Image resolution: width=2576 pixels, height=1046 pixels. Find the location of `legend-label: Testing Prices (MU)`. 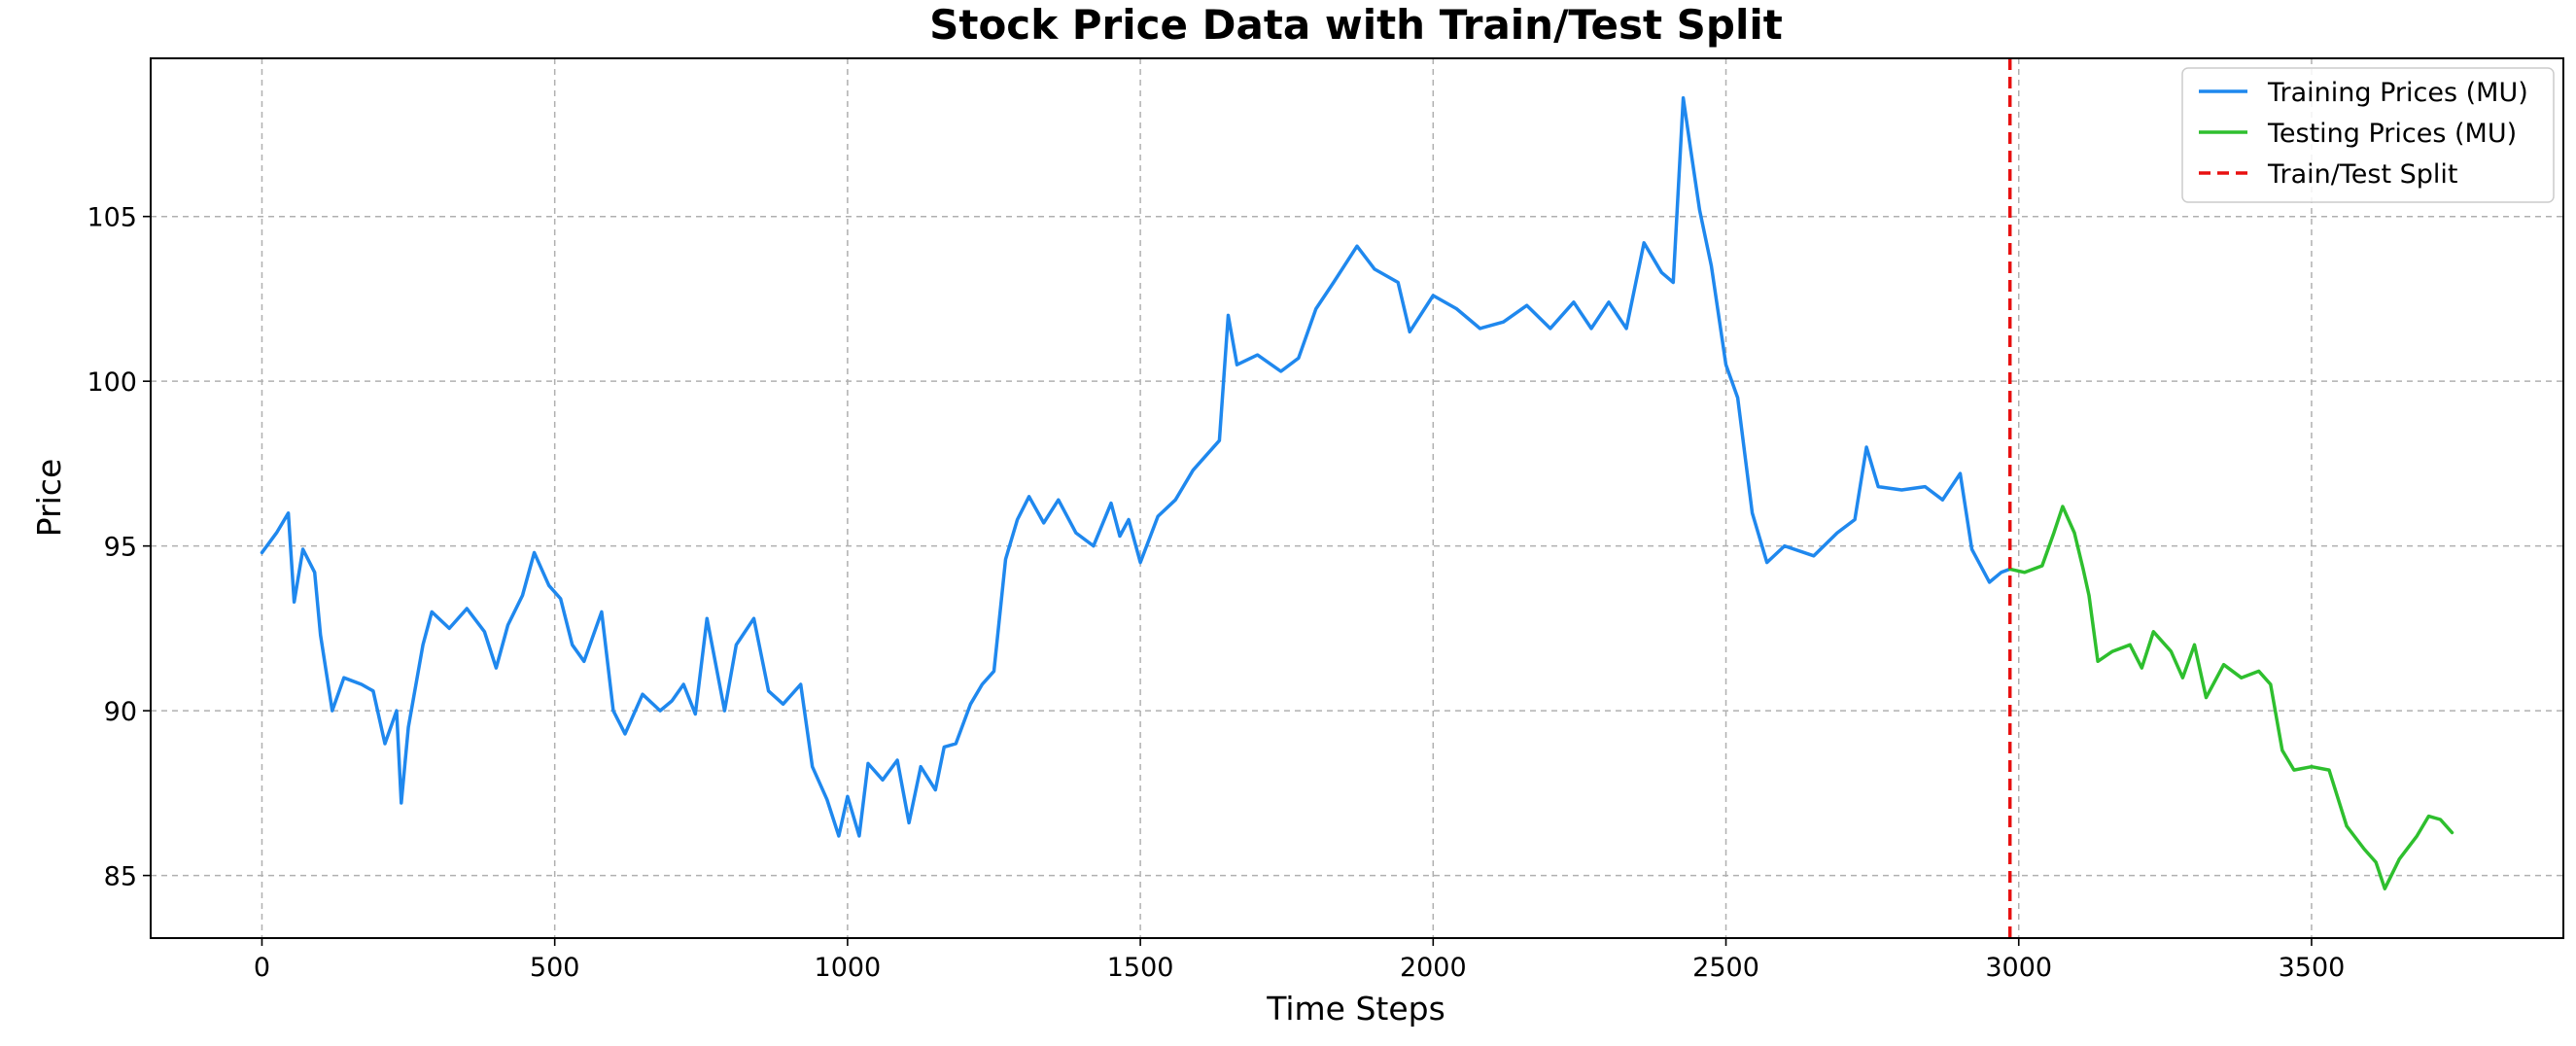

legend-label: Testing Prices (MU) is located at coordinates (2392, 134).